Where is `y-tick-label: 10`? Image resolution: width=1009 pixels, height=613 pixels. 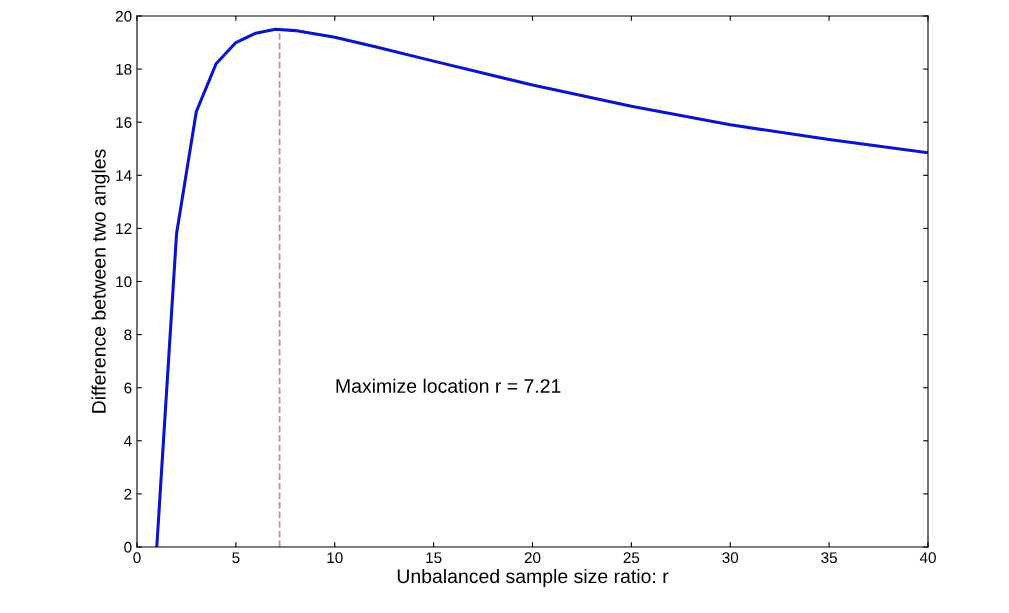 y-tick-label: 10 is located at coordinates (124, 282).